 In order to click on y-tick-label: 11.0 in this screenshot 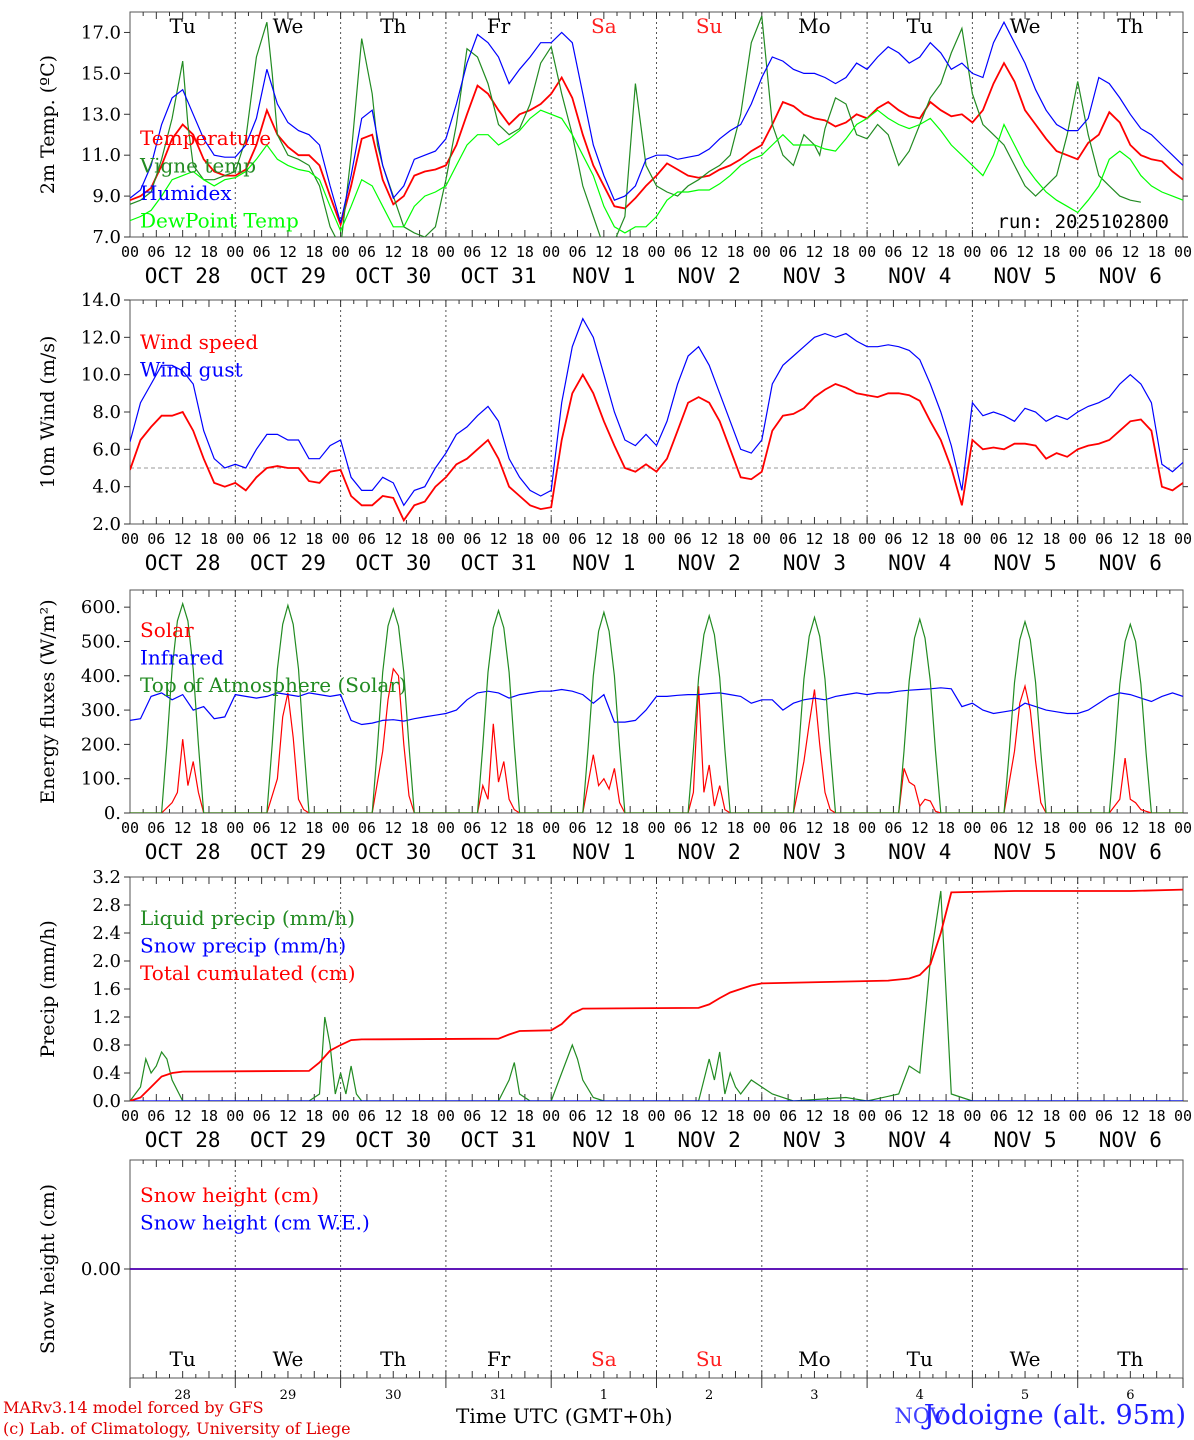, I will do `click(101, 155)`.